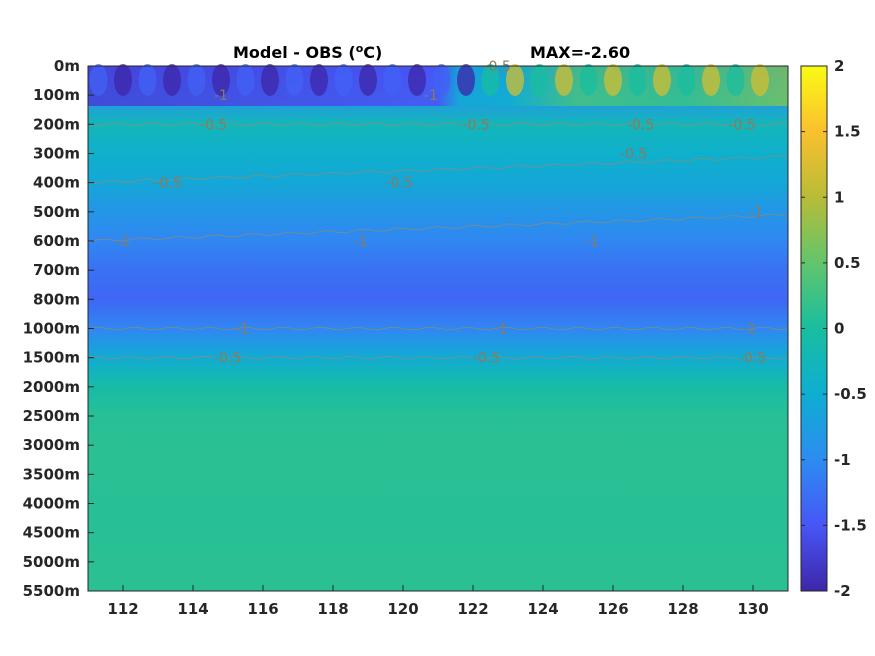  I want to click on title-main: Model - OBS (, so click(294, 52).